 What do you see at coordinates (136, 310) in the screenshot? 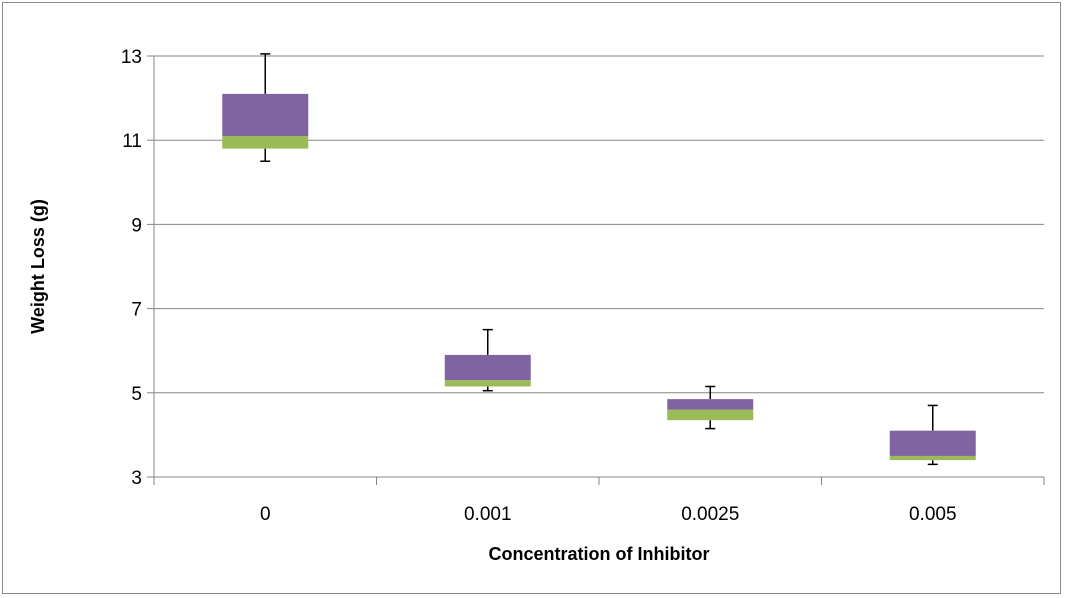
I see `y-tick-label: 7` at bounding box center [136, 310].